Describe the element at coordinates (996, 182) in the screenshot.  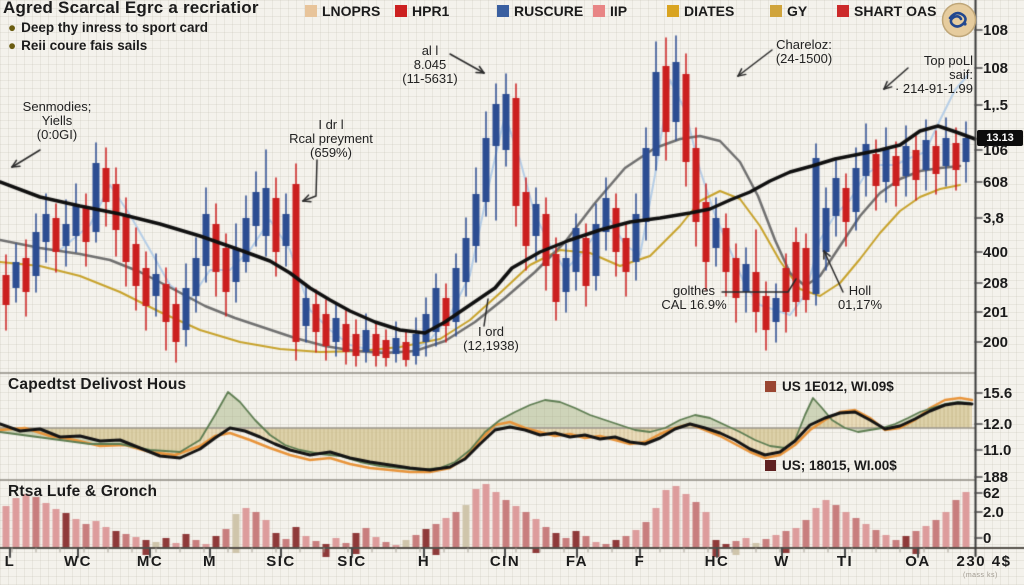
I see `y-axis-label: 608` at that location.